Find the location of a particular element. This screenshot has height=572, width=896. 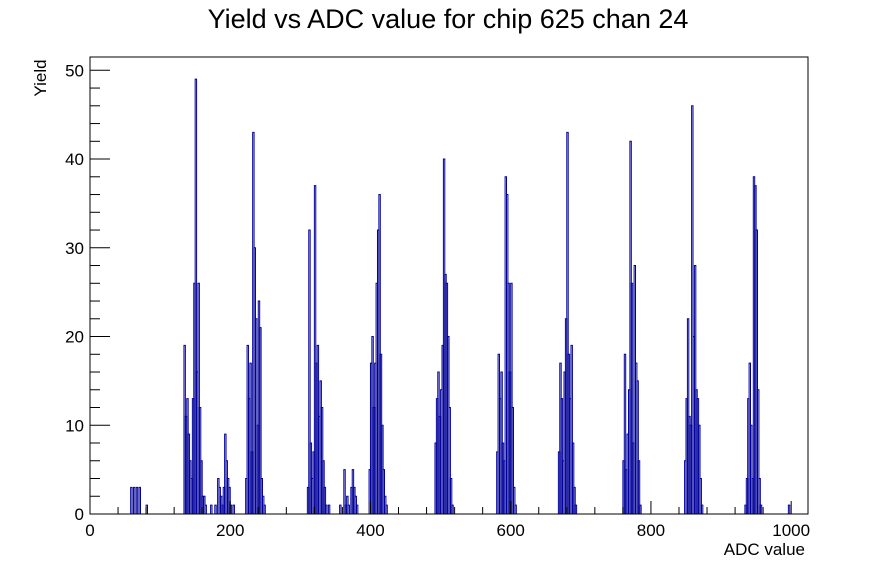

y-tick-label: 0 is located at coordinates (79, 514).